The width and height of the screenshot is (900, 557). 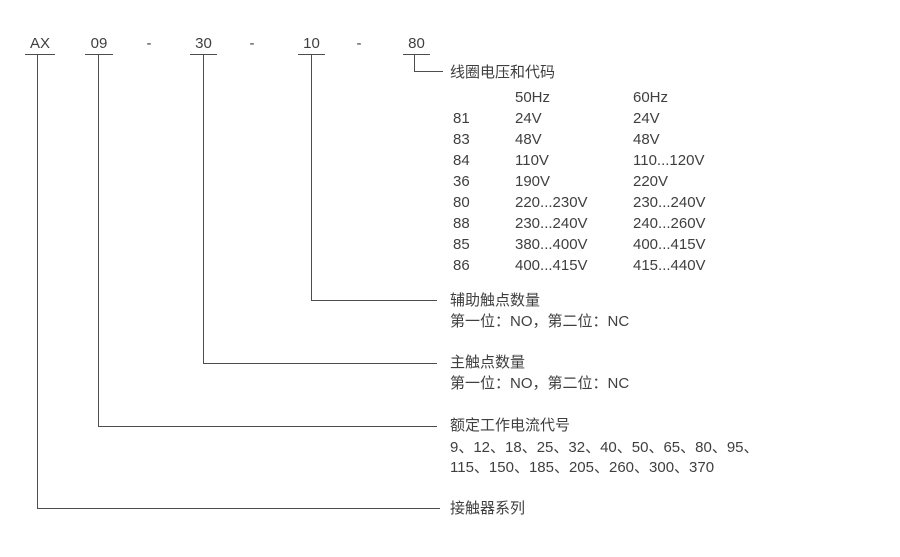 What do you see at coordinates (98, 240) in the screenshot?
I see `connector-current-vertical` at bounding box center [98, 240].